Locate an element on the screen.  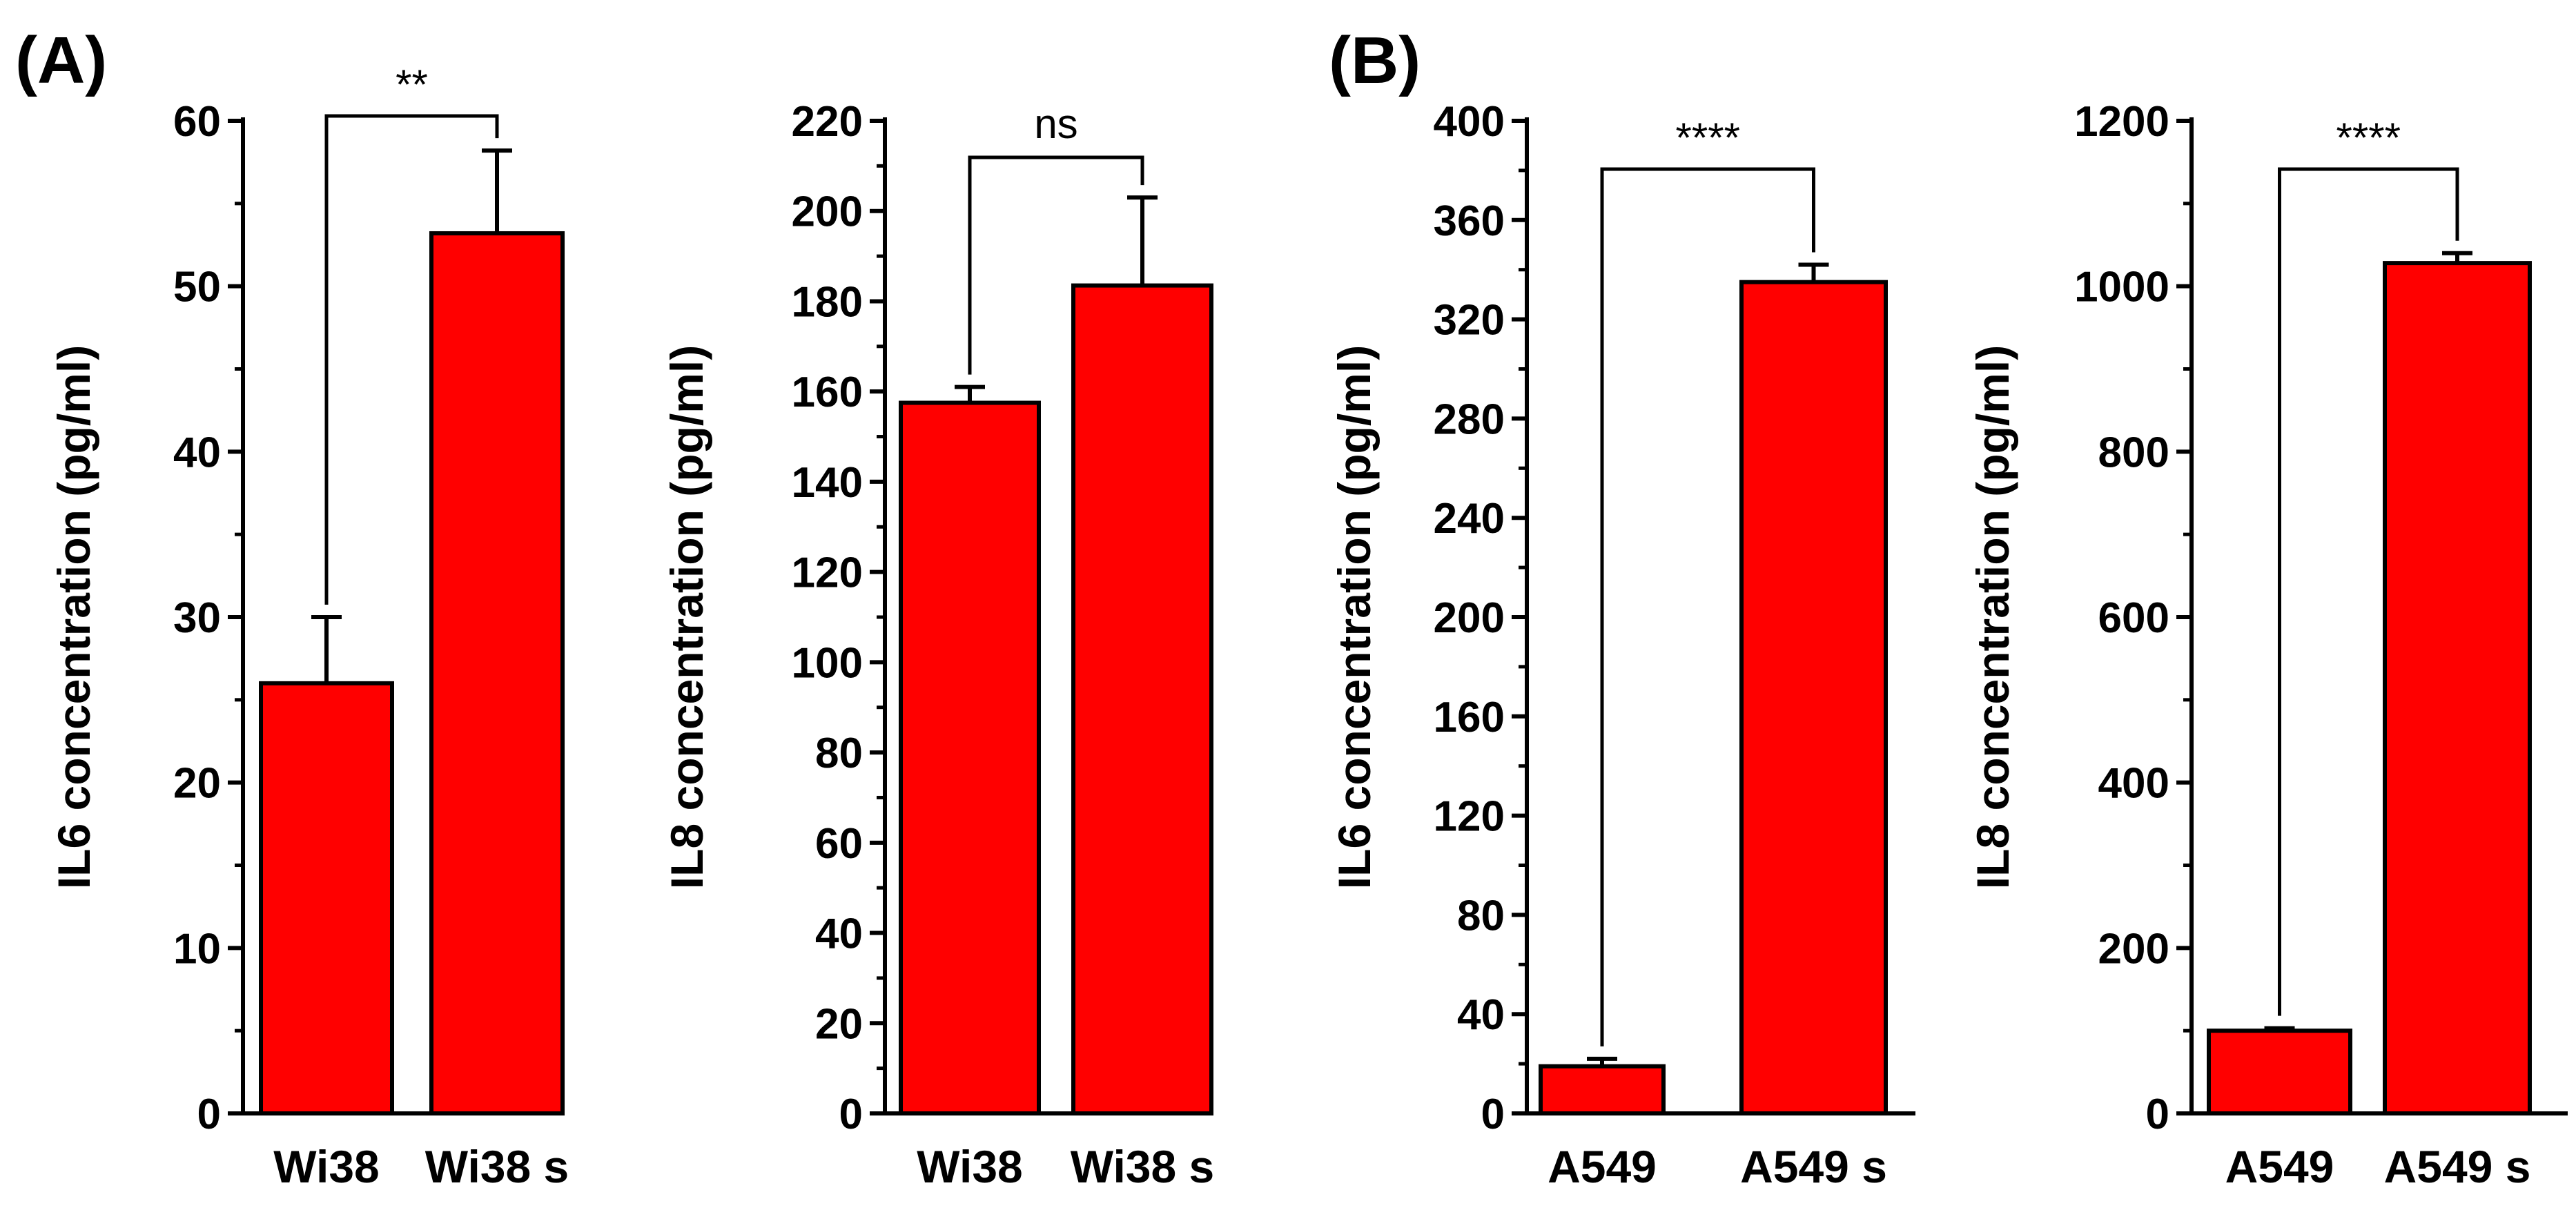
y-tick-label-1-2: 10 is located at coordinates (197, 949).